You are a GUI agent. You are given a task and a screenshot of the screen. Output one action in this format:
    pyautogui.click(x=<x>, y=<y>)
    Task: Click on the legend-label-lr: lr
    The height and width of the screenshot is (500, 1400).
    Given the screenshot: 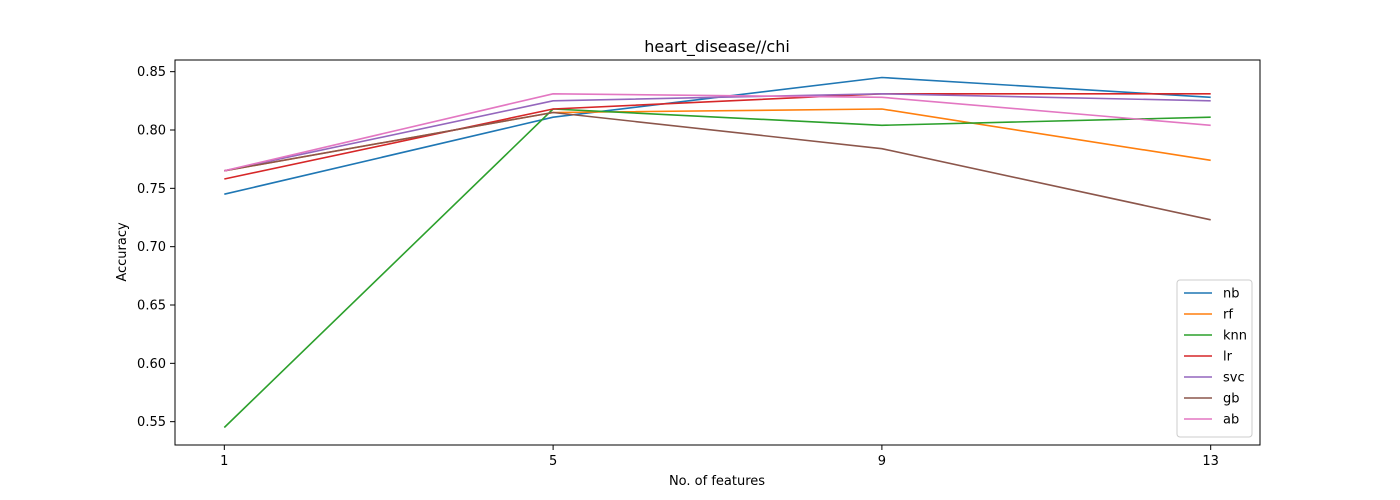 What is the action you would take?
    pyautogui.click(x=1228, y=357)
    